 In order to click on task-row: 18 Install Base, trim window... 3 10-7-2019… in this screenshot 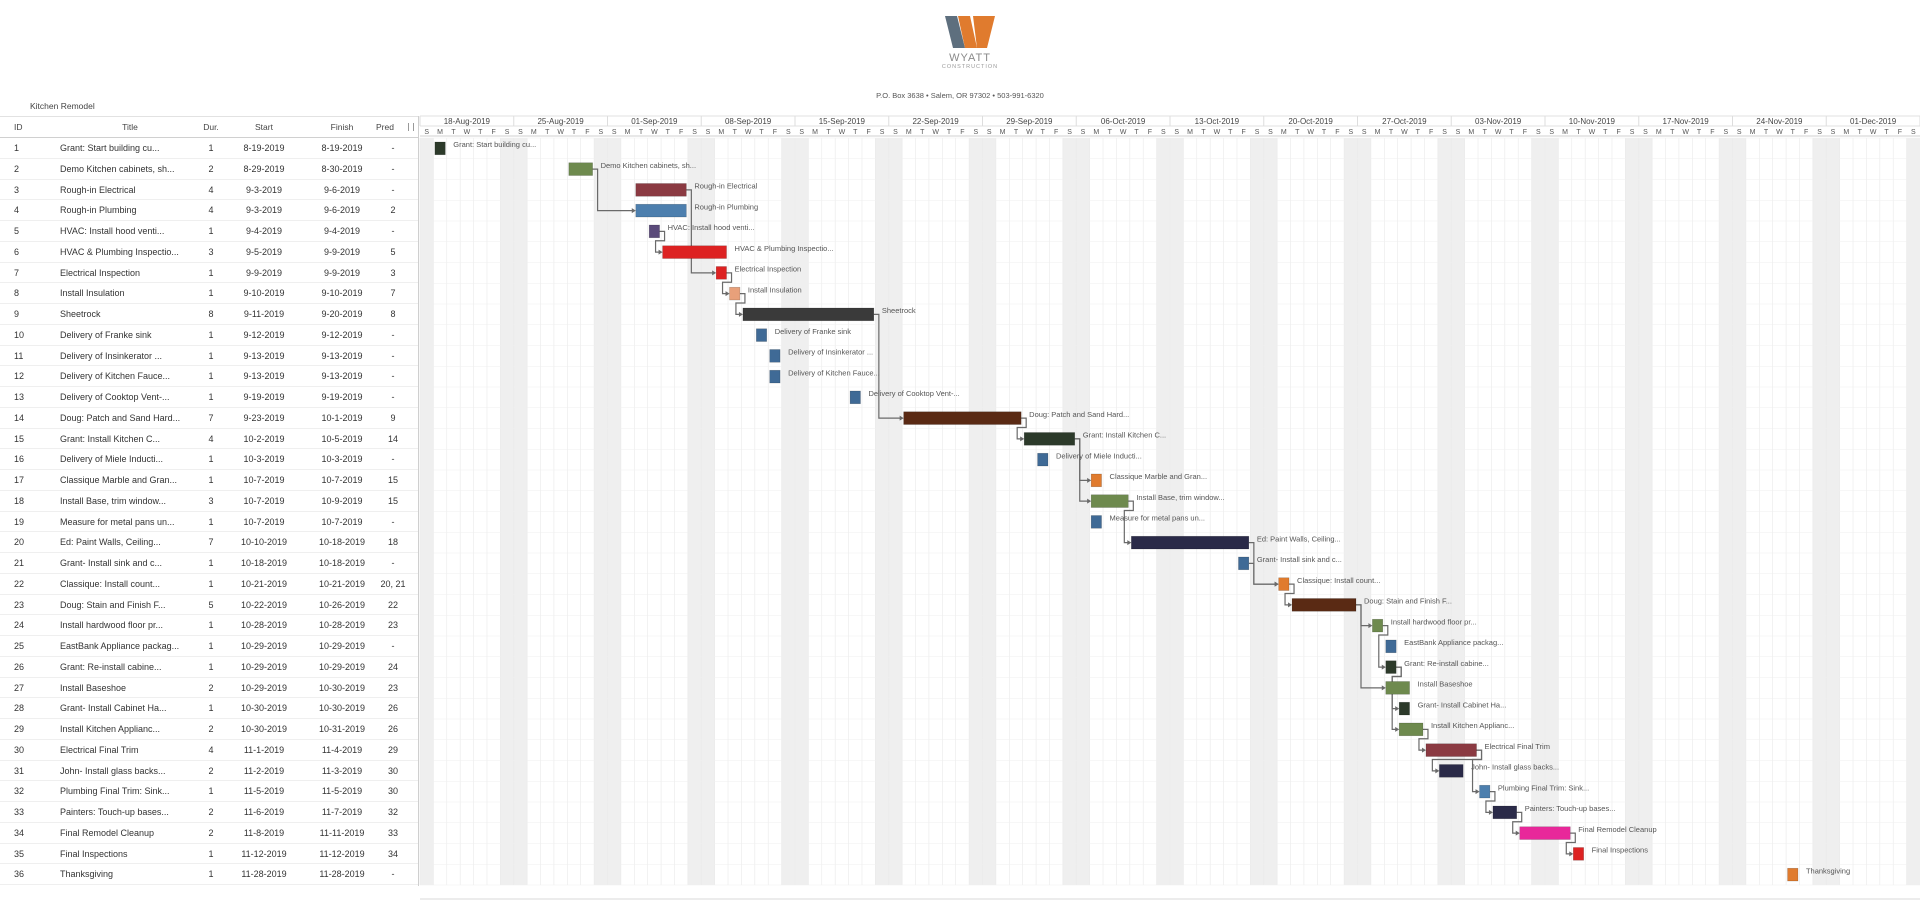, I will do `click(209, 501)`.